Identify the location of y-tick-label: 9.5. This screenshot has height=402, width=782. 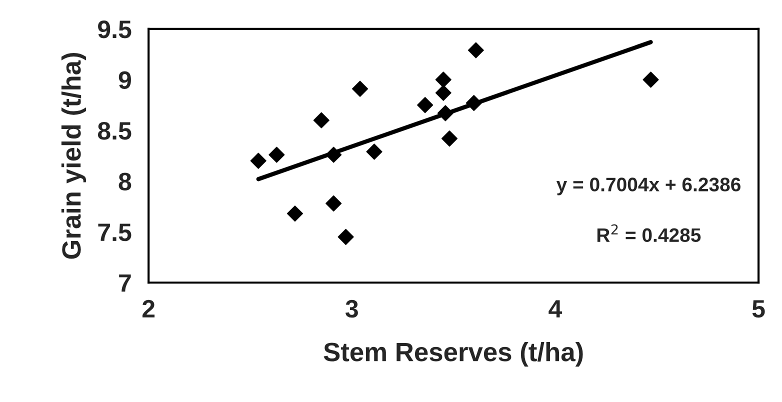
(115, 29).